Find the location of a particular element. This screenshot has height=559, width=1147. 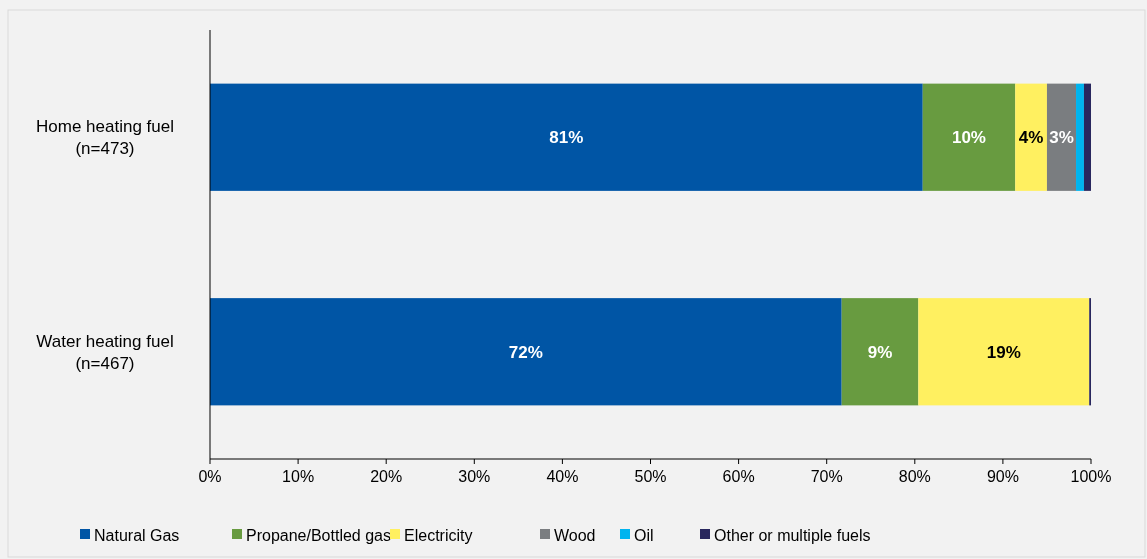

x-tick-label: 80% is located at coordinates (914, 476).